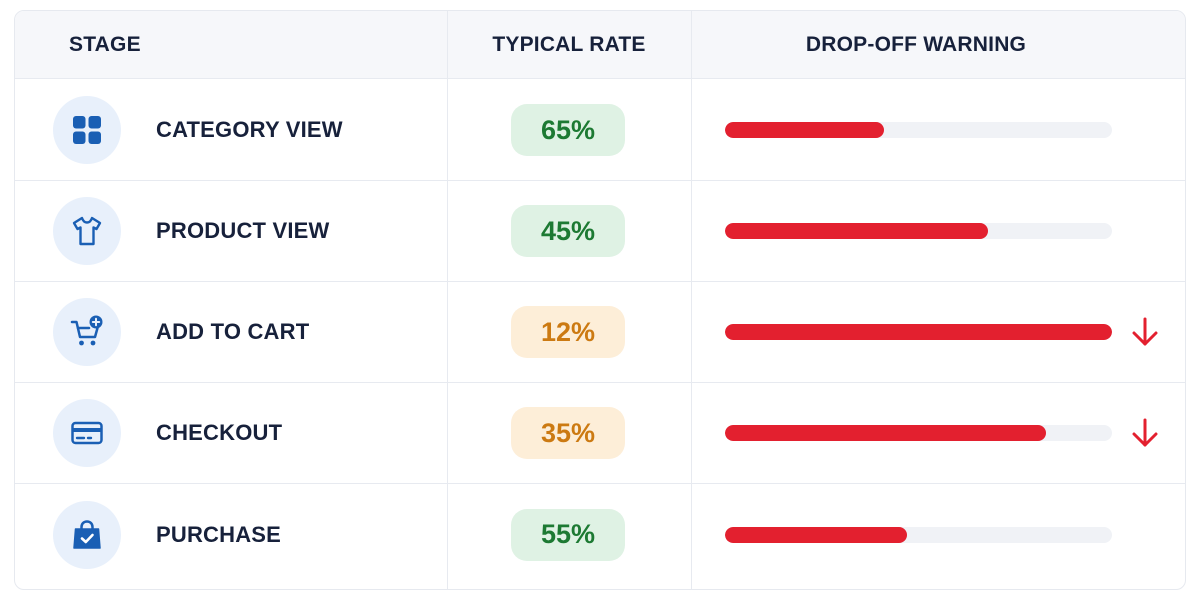  What do you see at coordinates (568, 130) in the screenshot?
I see `rate-badge: 65%` at bounding box center [568, 130].